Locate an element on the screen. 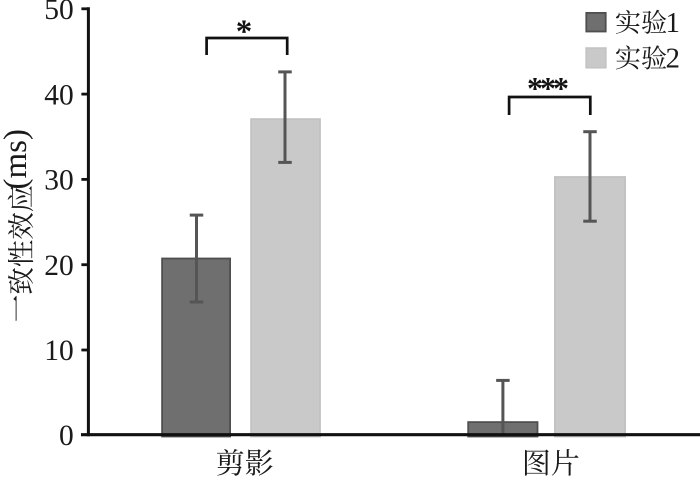 The height and width of the screenshot is (477, 700). svg-text: 50 is located at coordinates (59, 13).